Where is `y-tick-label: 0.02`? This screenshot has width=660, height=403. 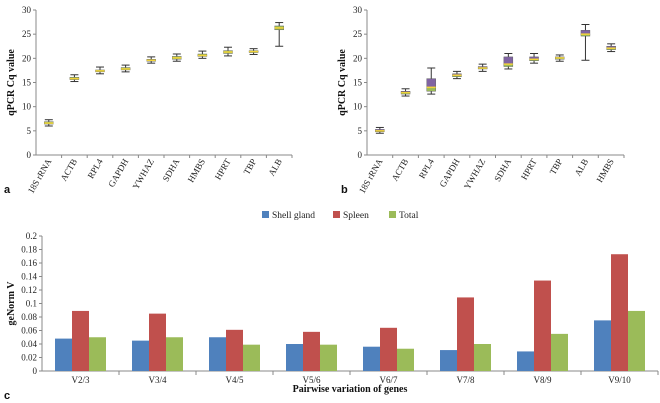
y-tick-label: 0.02 is located at coordinates (29, 358).